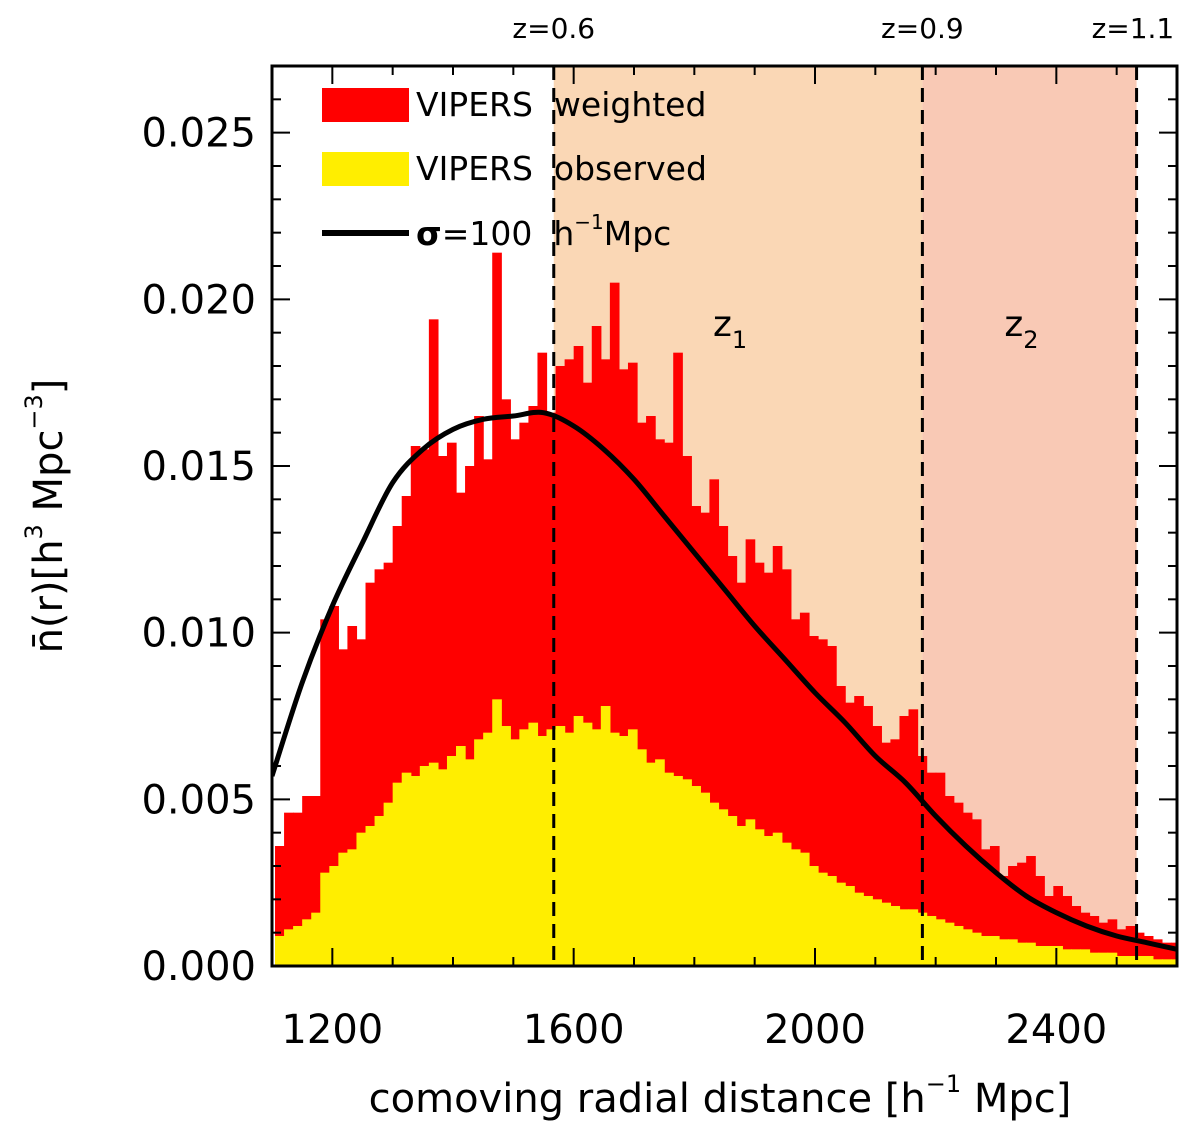 Image resolution: width=1200 pixels, height=1130 pixels. Describe the element at coordinates (843, 28) in the screenshot. I see `top-axis-ticks: z=0.6 z=0.9 z=1.1` at that location.